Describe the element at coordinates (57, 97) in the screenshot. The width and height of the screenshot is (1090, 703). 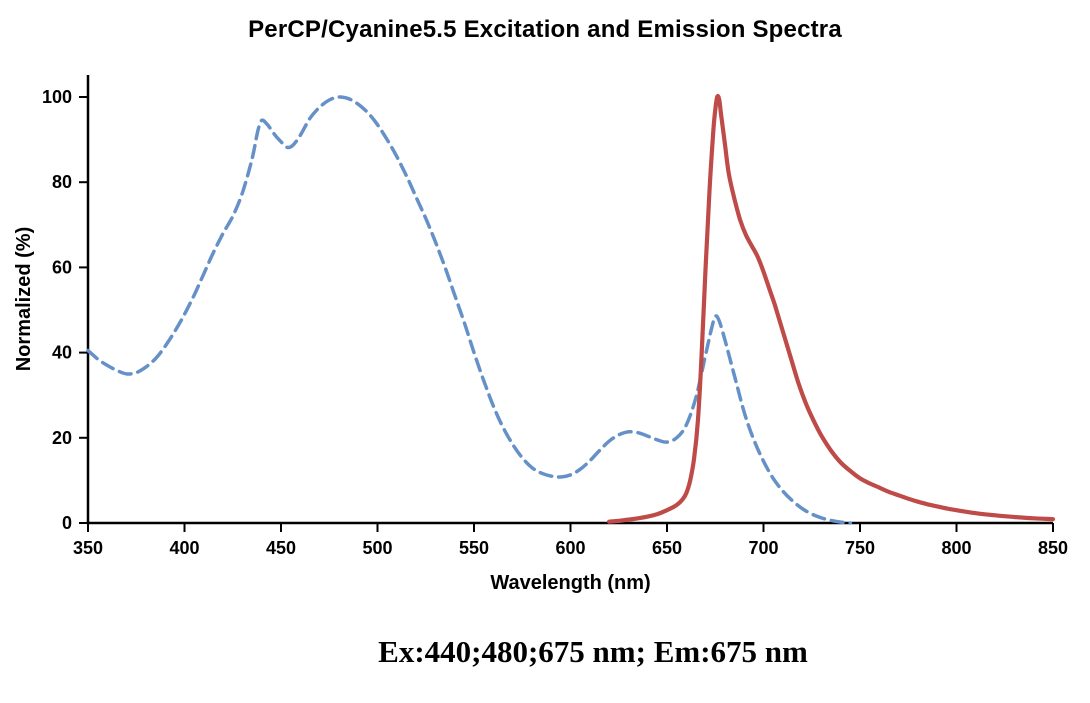
I see `svg-text: 100` at that location.